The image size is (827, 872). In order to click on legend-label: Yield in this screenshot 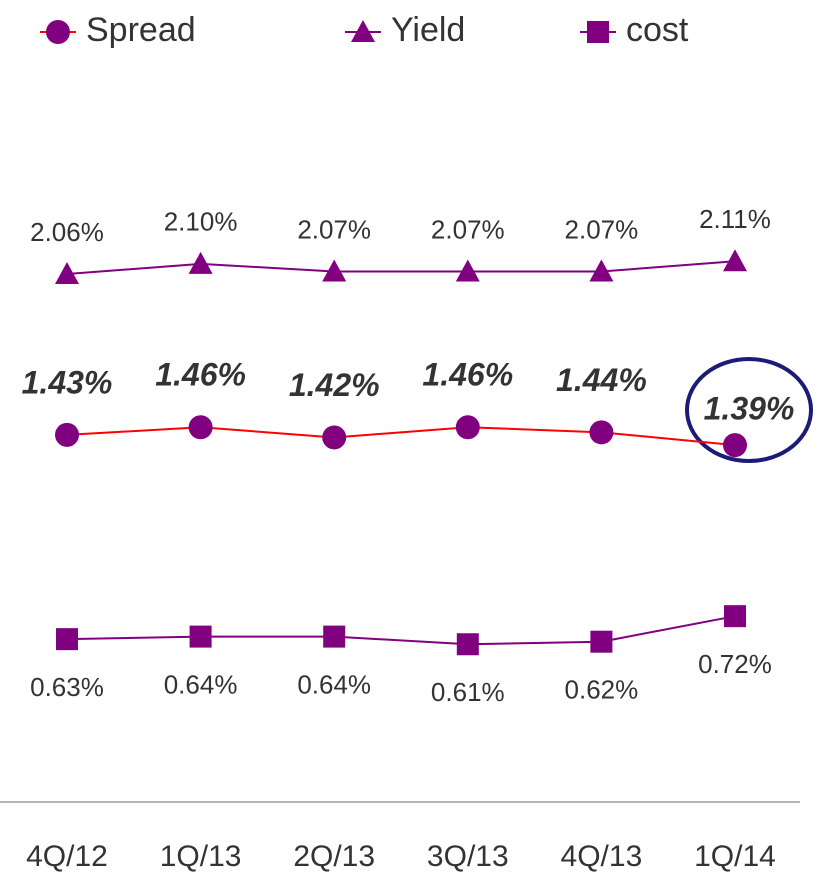, I will do `click(428, 30)`.